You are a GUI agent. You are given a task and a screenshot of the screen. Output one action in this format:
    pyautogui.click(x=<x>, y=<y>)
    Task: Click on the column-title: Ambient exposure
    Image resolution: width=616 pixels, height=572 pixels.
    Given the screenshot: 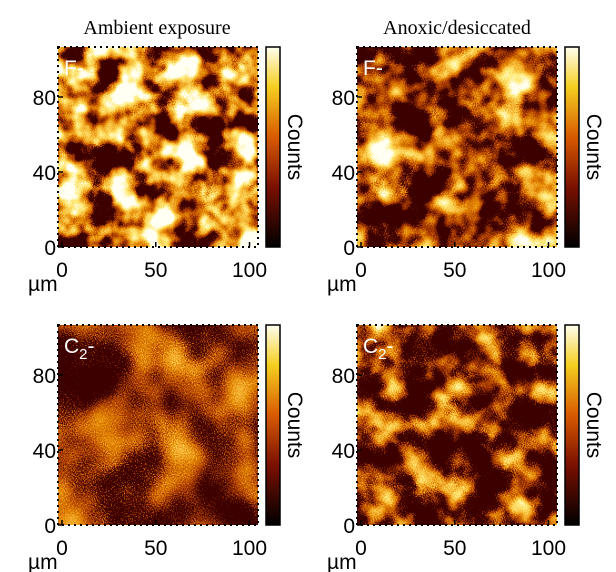 What is the action you would take?
    pyautogui.click(x=156, y=28)
    